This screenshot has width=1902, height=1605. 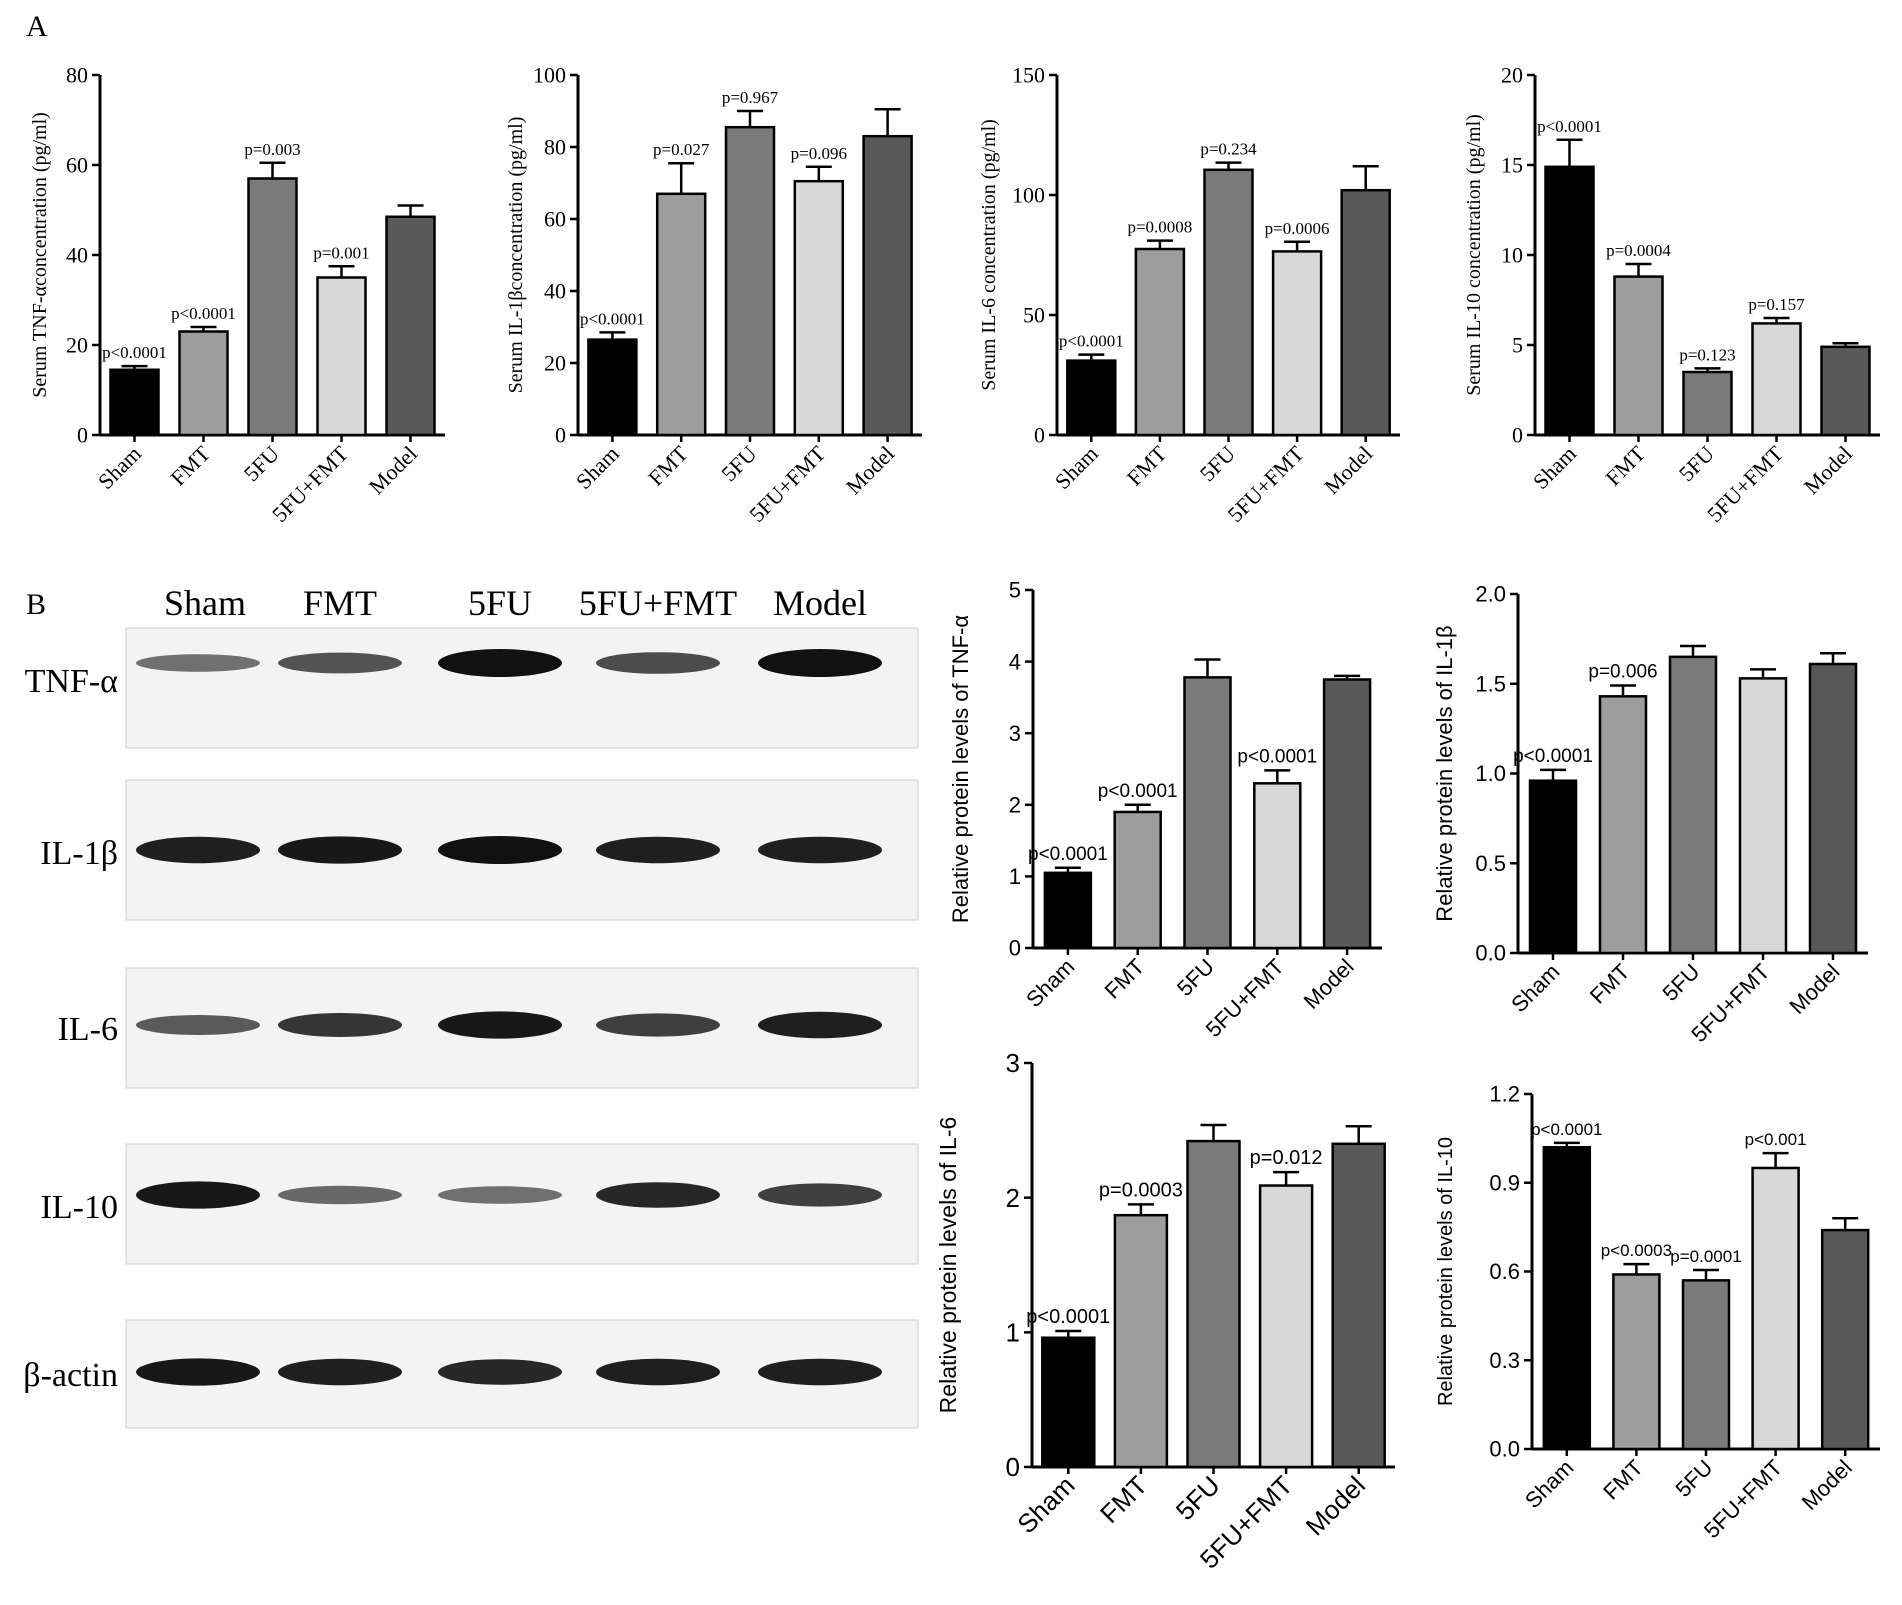 I want to click on blot-lane-label: 5FU, so click(x=500, y=603).